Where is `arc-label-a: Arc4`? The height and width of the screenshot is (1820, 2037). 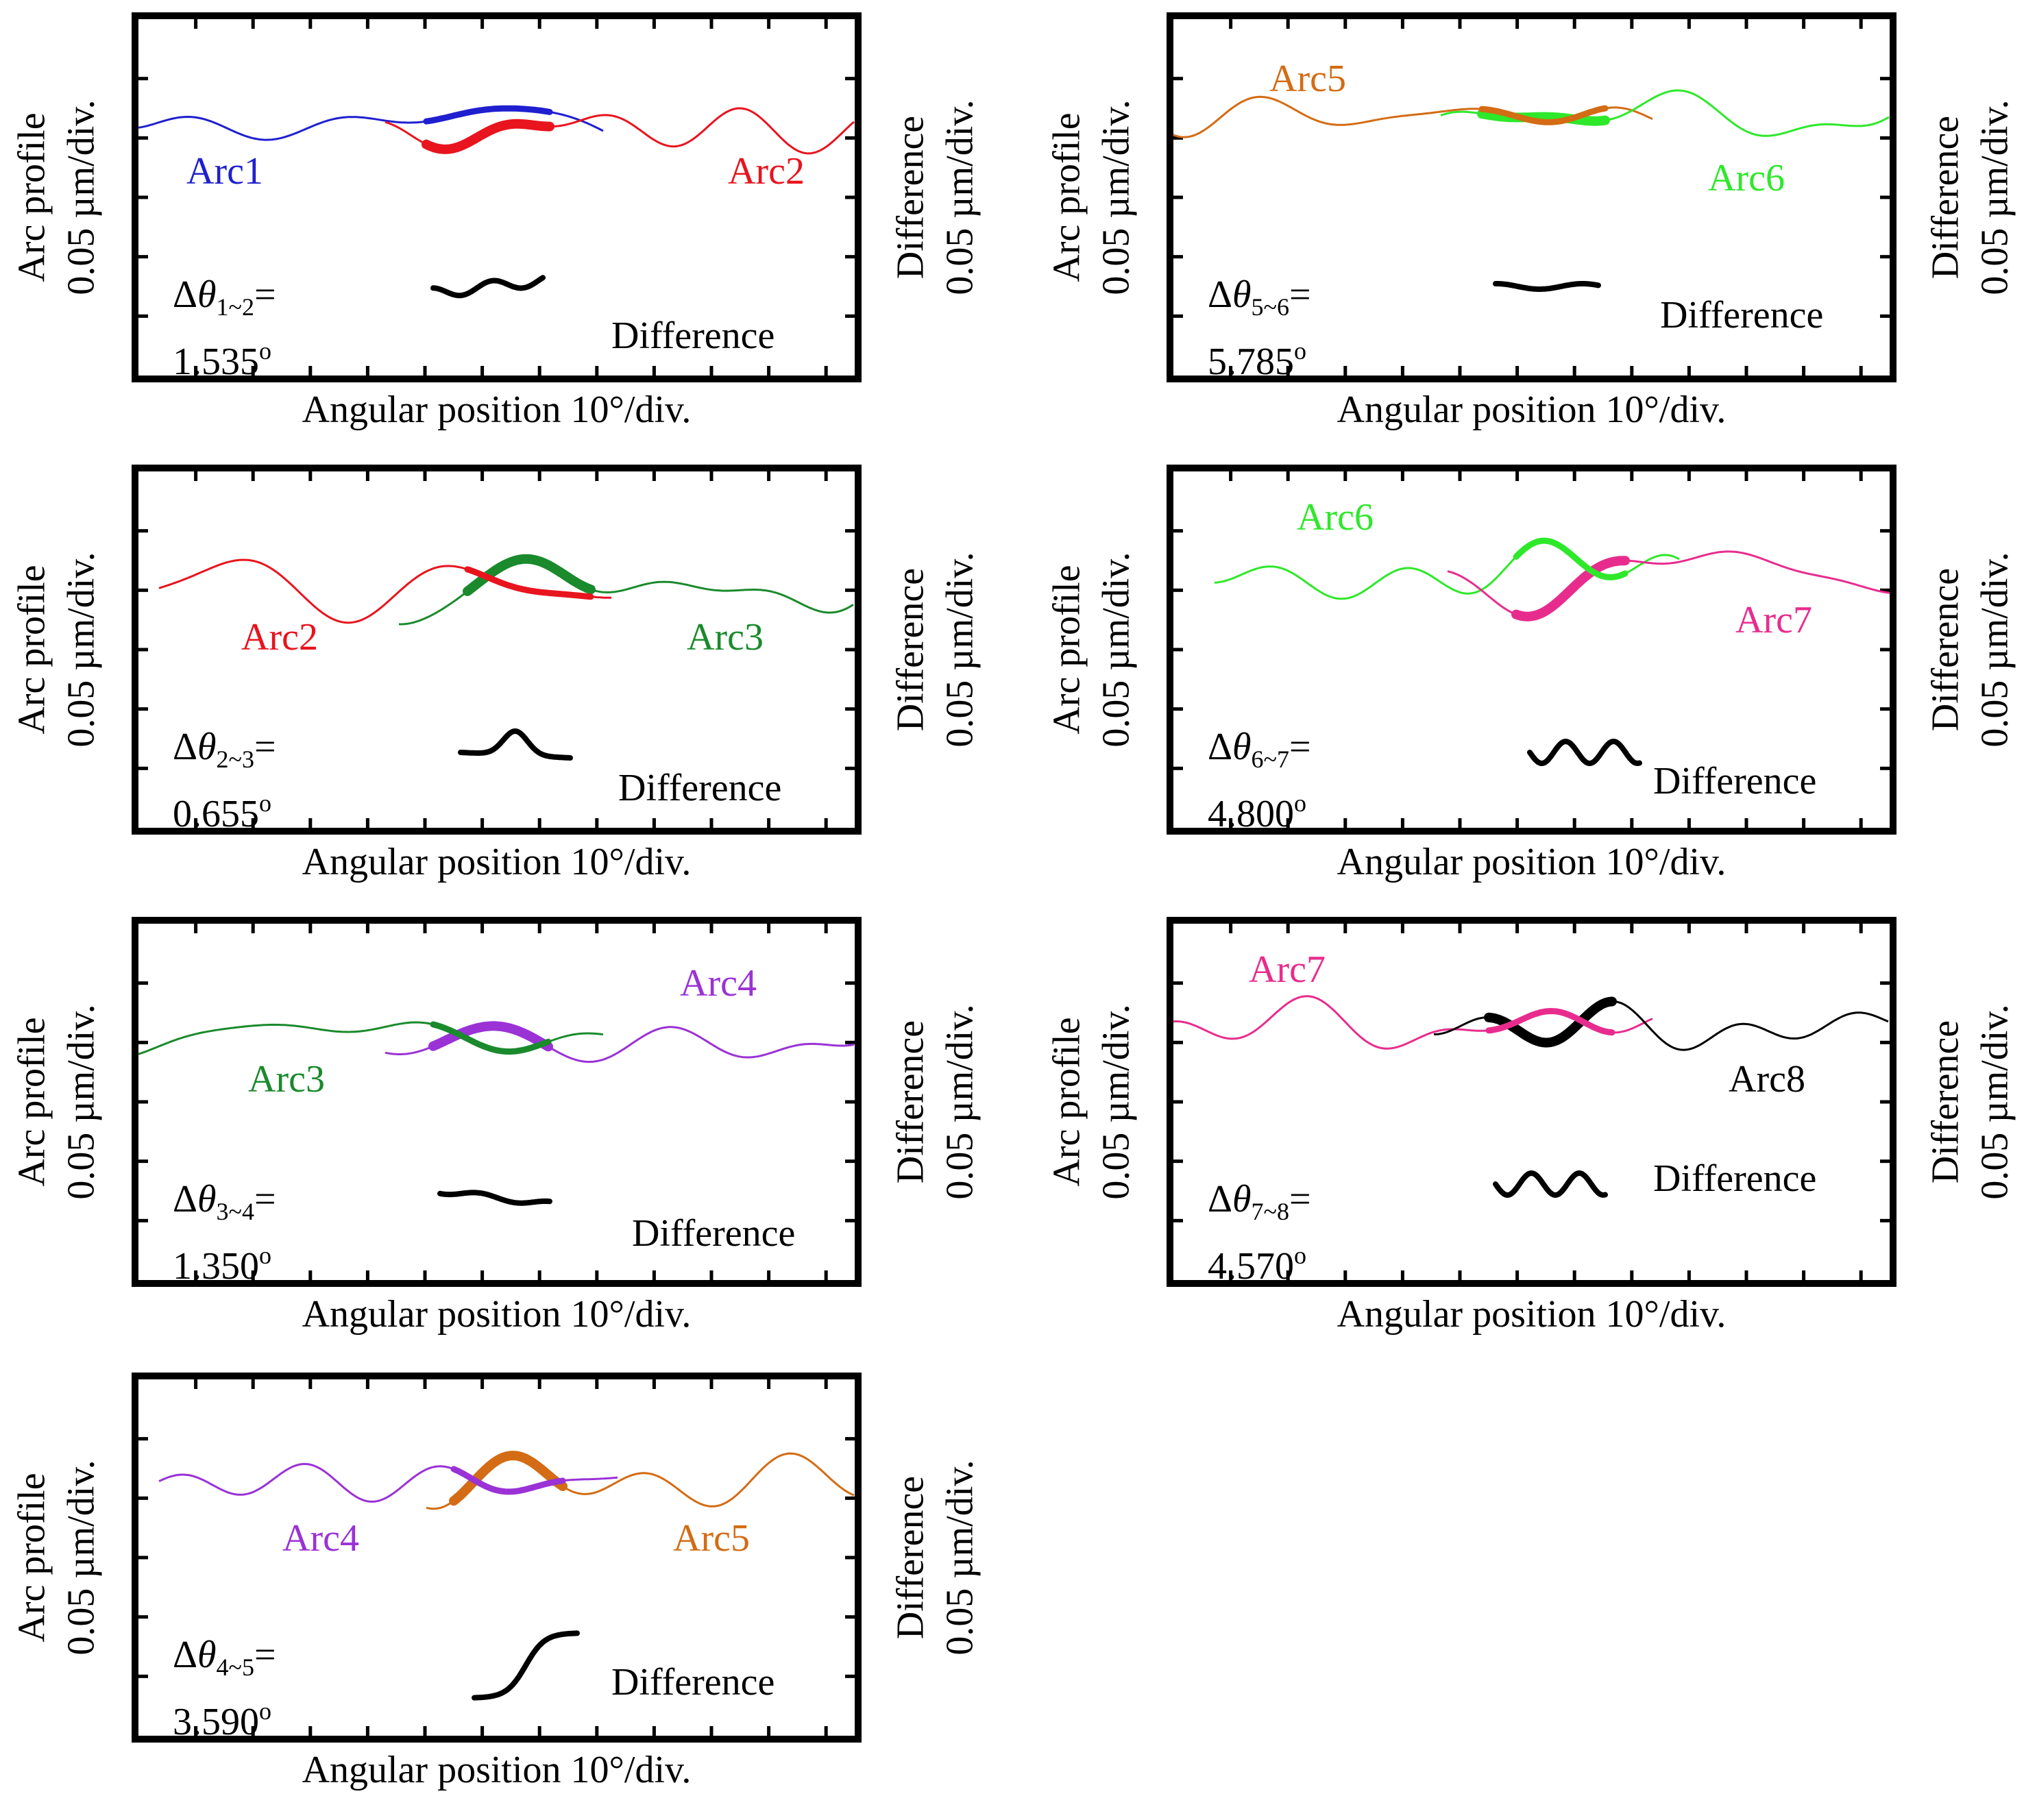 arc-label-a: Arc4 is located at coordinates (320, 1538).